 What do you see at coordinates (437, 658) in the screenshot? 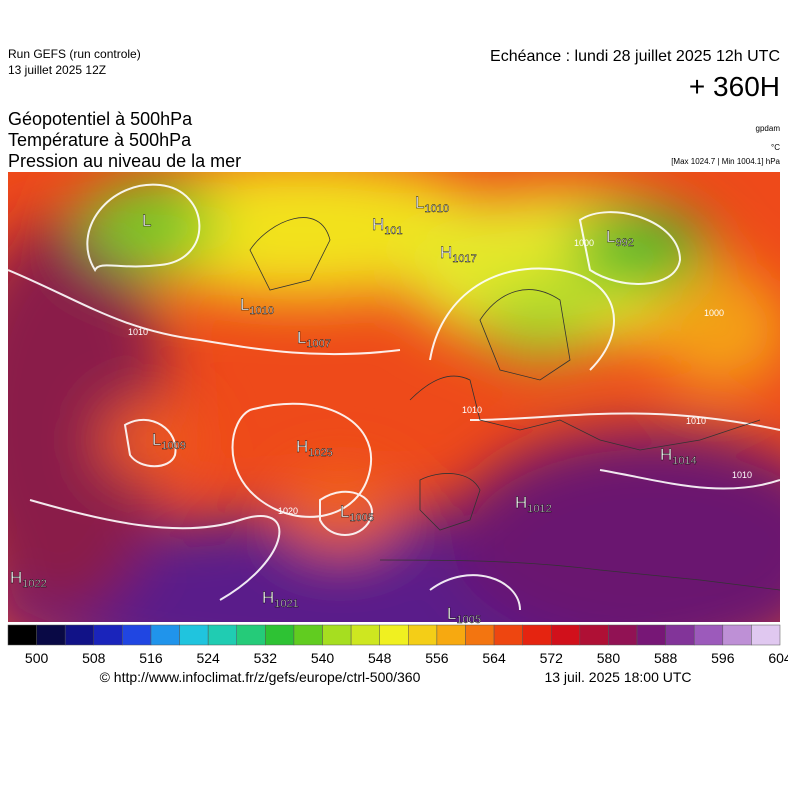
I see `colorbar-label: 556` at bounding box center [437, 658].